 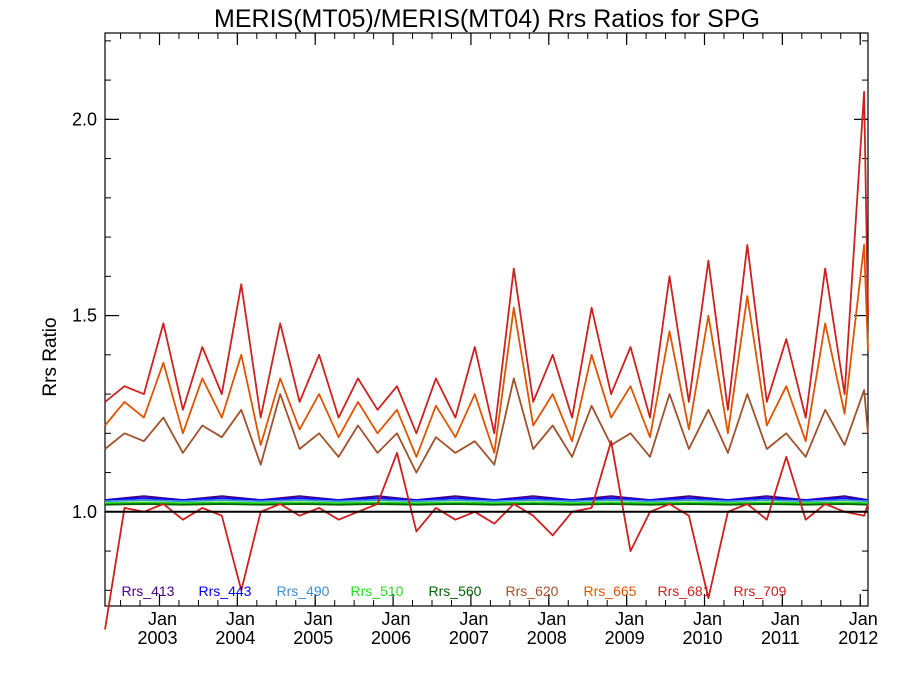 What do you see at coordinates (148, 591) in the screenshot?
I see `legend-entry-rrs-413: Rrs_413` at bounding box center [148, 591].